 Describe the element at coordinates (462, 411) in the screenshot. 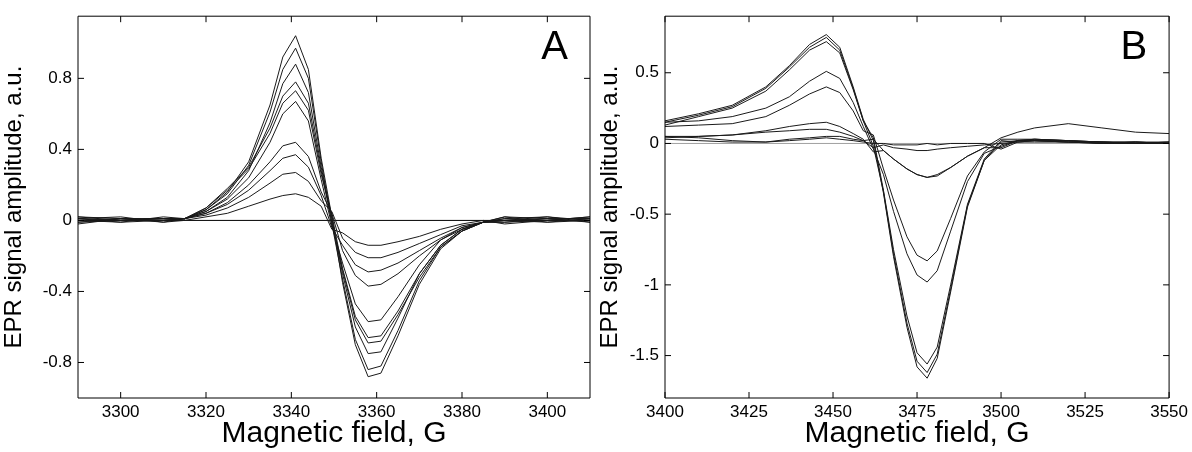

I see `x-tick-label: 3380` at that location.